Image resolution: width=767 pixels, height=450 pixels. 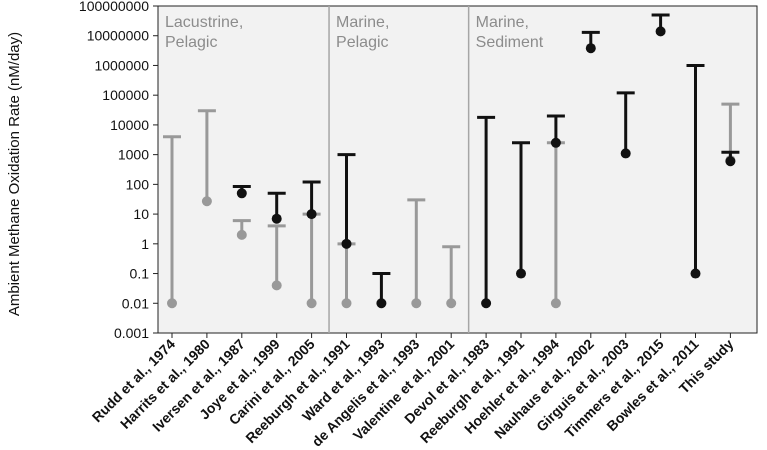 I want to click on y-tick-label: 10000000, so click(x=118, y=36).